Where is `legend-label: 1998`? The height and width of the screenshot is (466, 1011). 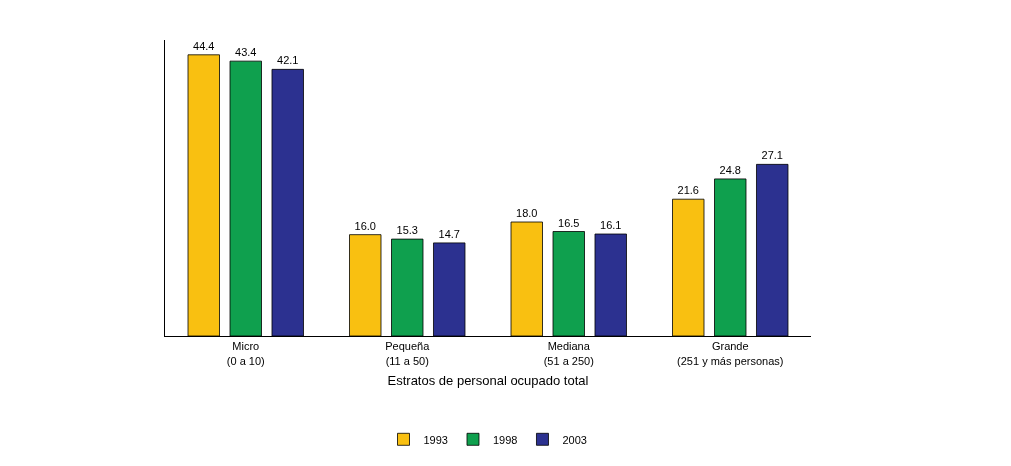
legend-label: 1998 is located at coordinates (505, 439).